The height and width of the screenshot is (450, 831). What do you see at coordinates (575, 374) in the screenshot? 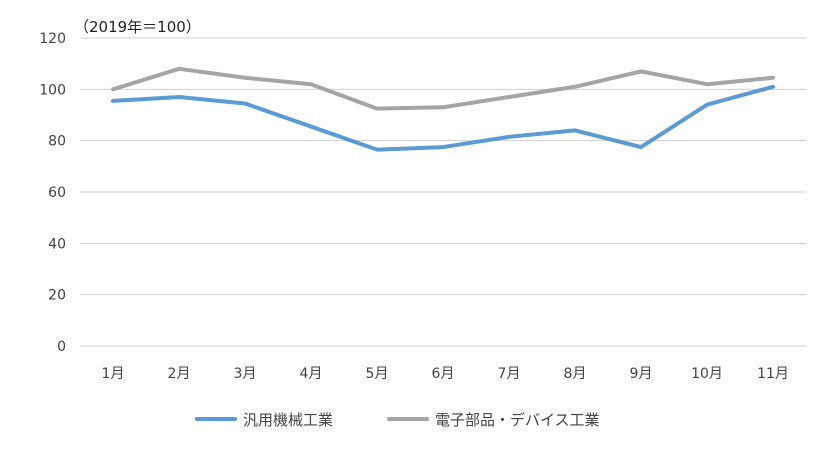
I see `x-tick-label: 8月` at bounding box center [575, 374].